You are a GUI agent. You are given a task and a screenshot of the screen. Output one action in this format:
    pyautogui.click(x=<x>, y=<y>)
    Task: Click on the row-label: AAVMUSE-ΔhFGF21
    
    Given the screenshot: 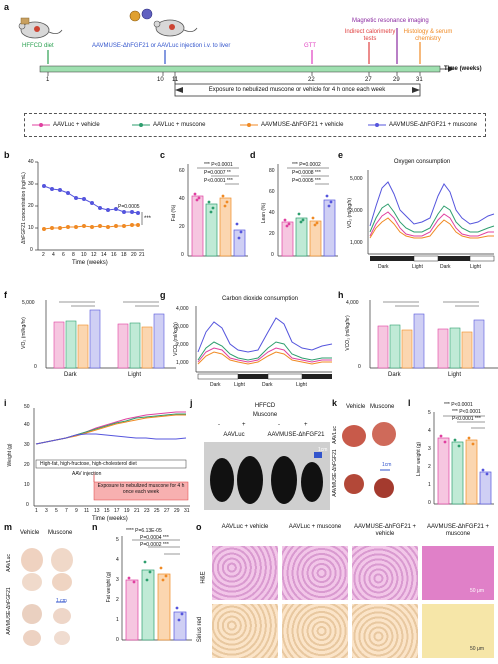 What is the action you would take?
    pyautogui.click(x=9, y=611)
    